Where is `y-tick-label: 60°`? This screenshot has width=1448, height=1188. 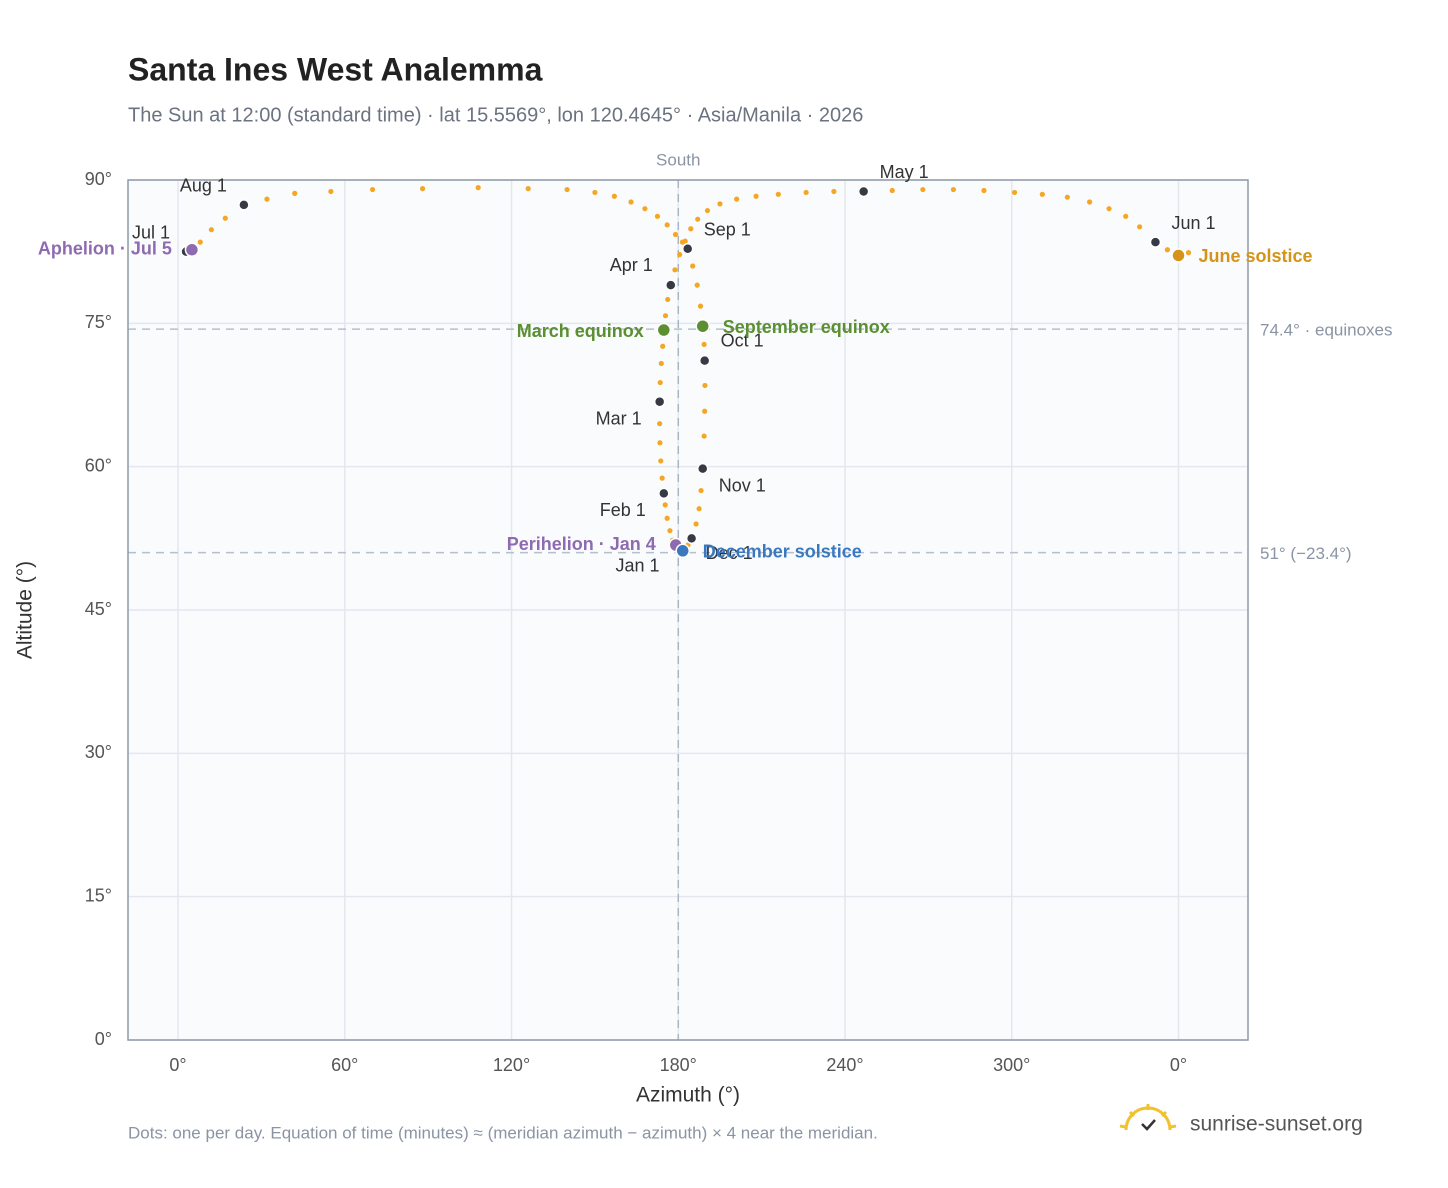 y-tick-label: 60° is located at coordinates (98, 465).